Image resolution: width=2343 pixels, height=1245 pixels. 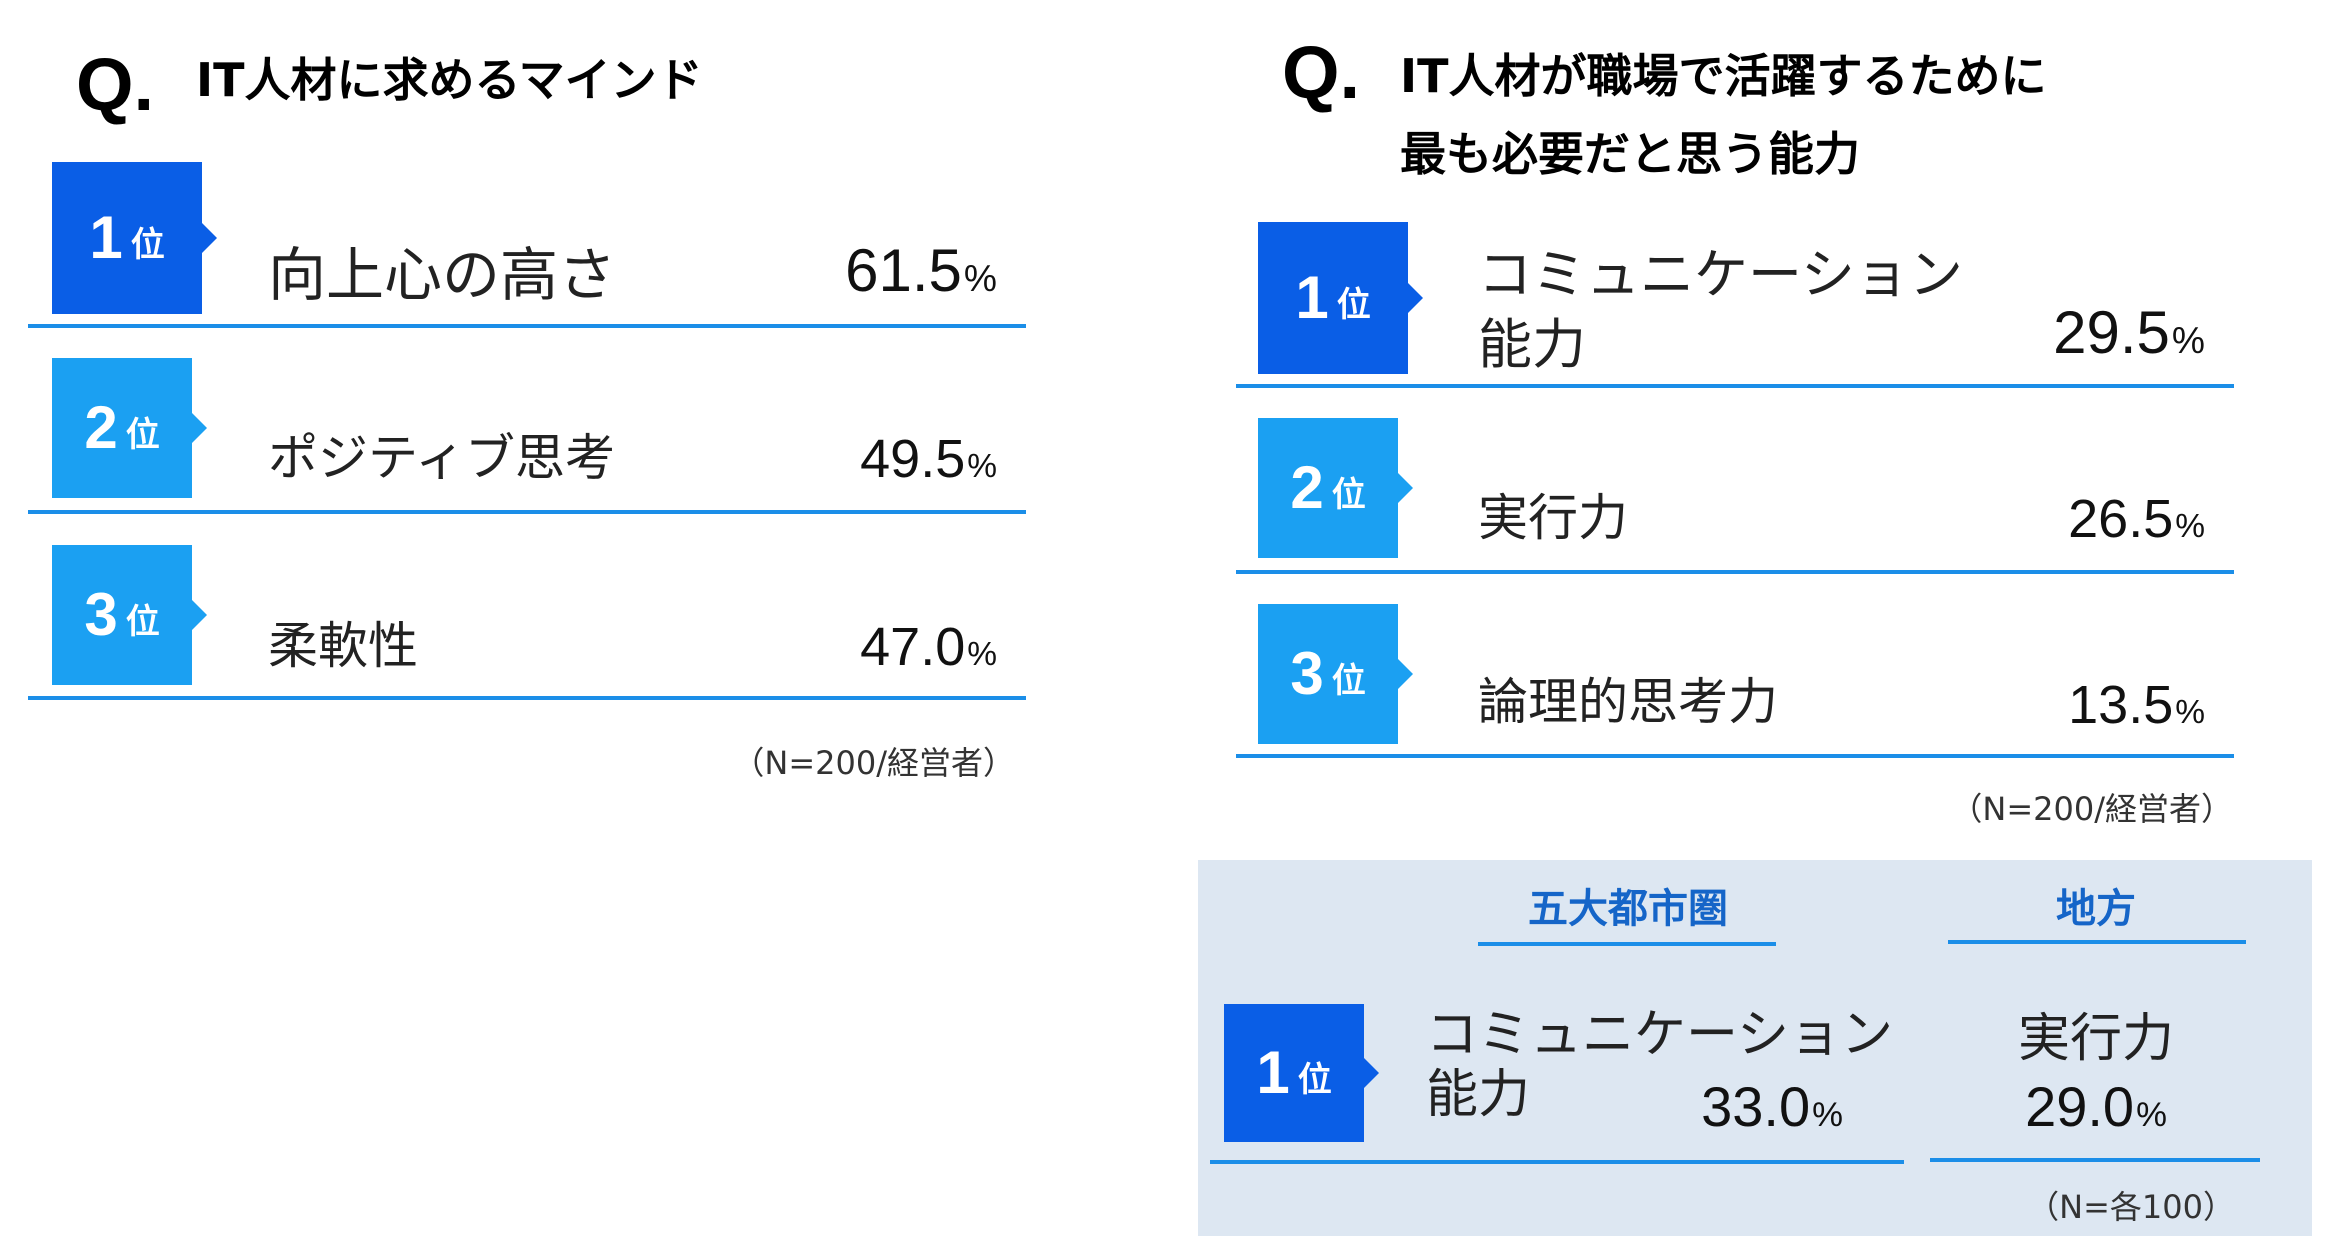 I want to click on right-row-value-3: 13.5%, so click(x=2136, y=705).